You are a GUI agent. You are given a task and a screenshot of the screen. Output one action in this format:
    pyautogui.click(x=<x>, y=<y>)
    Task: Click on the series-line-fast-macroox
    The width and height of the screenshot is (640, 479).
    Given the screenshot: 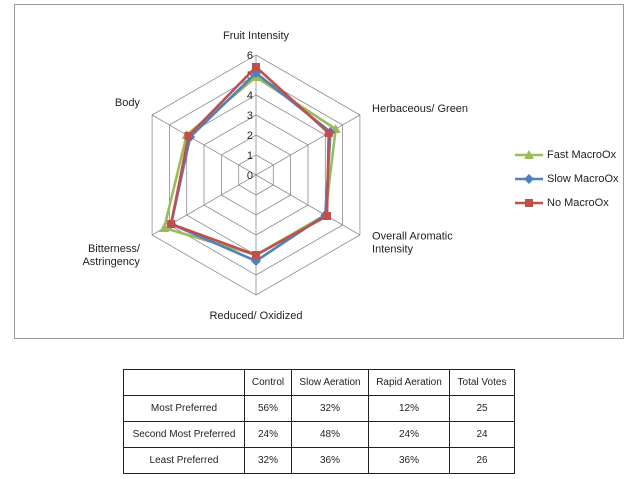 What is the action you would take?
    pyautogui.click(x=250, y=166)
    